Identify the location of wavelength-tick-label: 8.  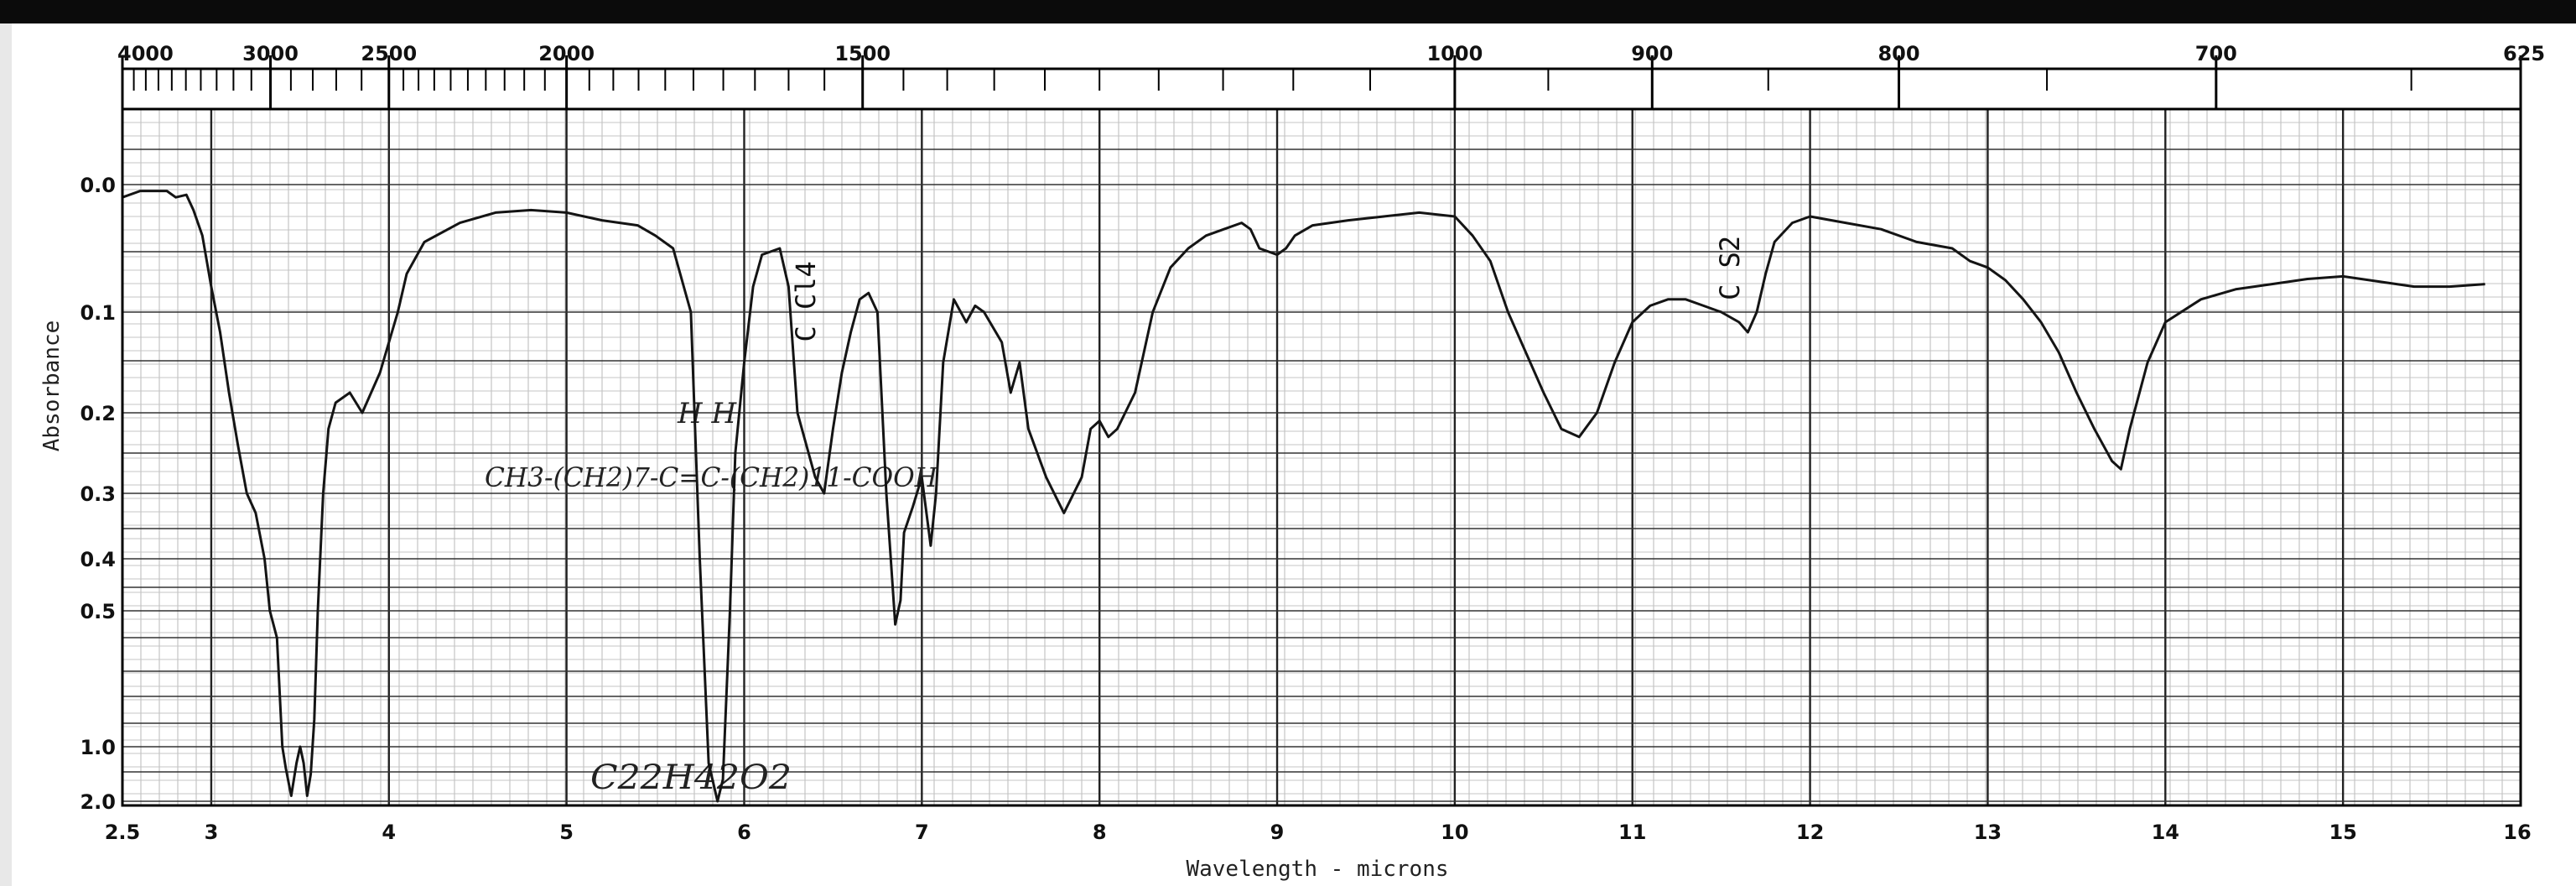
(1100, 832).